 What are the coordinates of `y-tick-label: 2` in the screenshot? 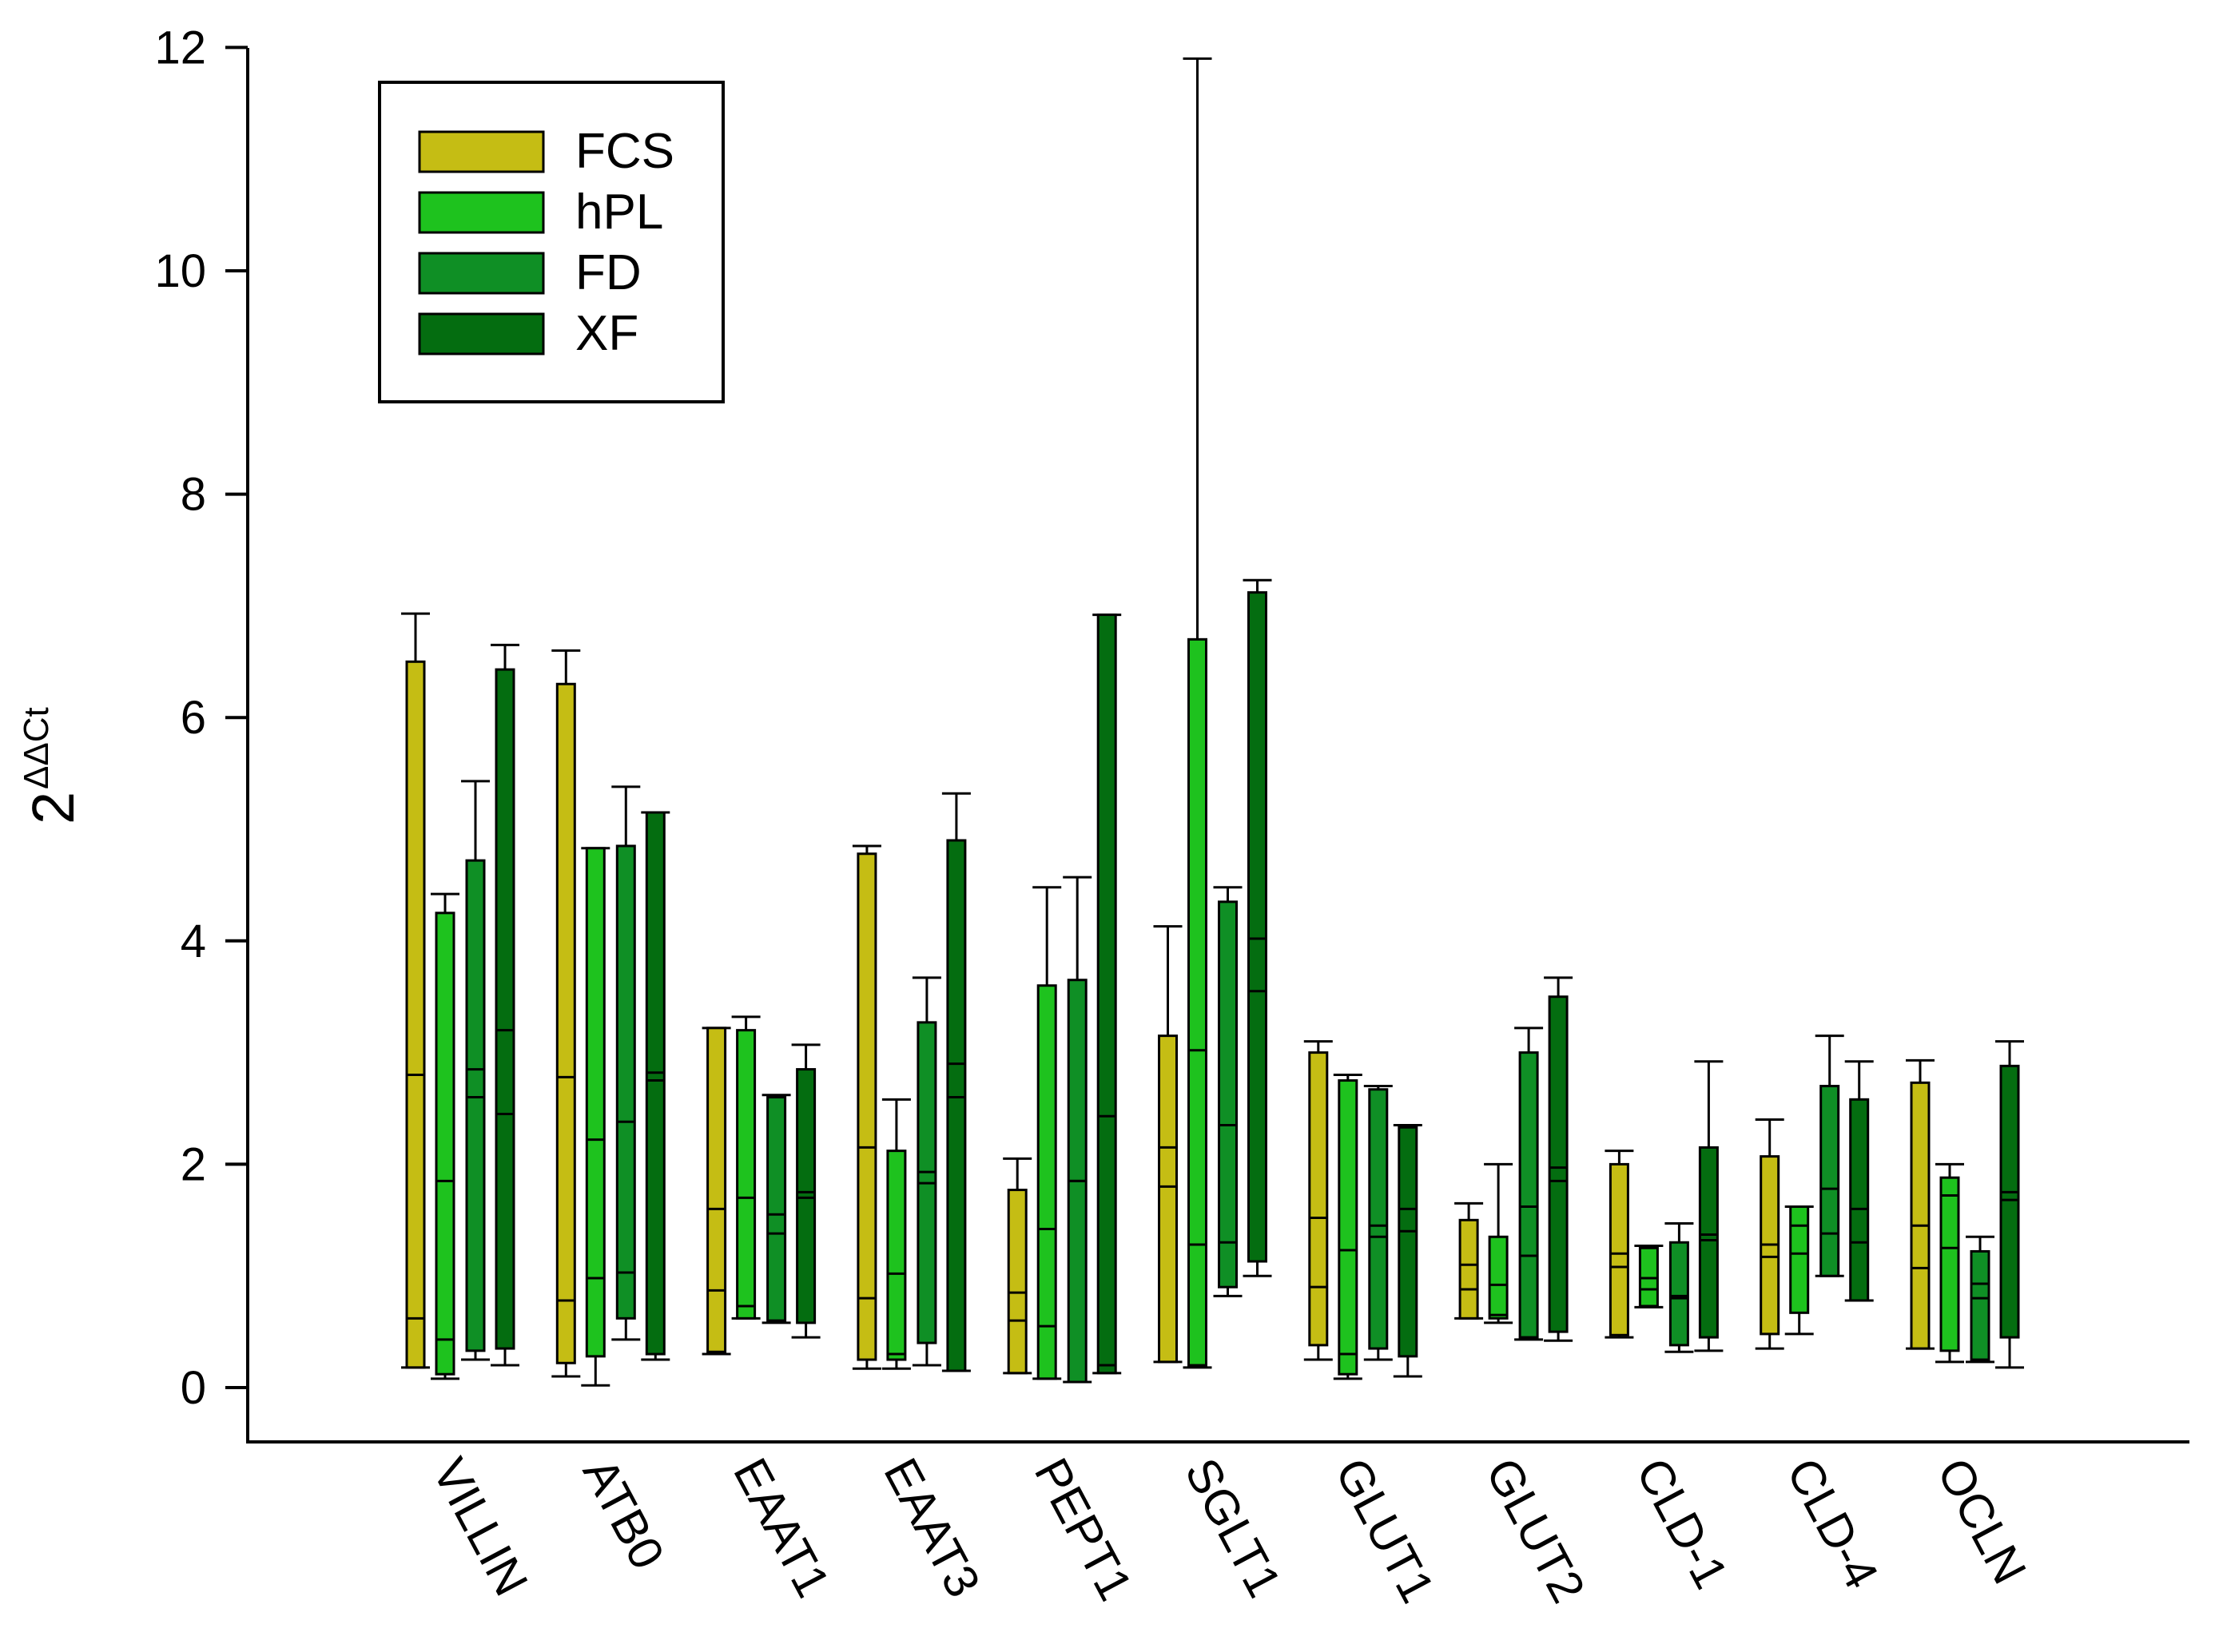 It's located at (193, 1164).